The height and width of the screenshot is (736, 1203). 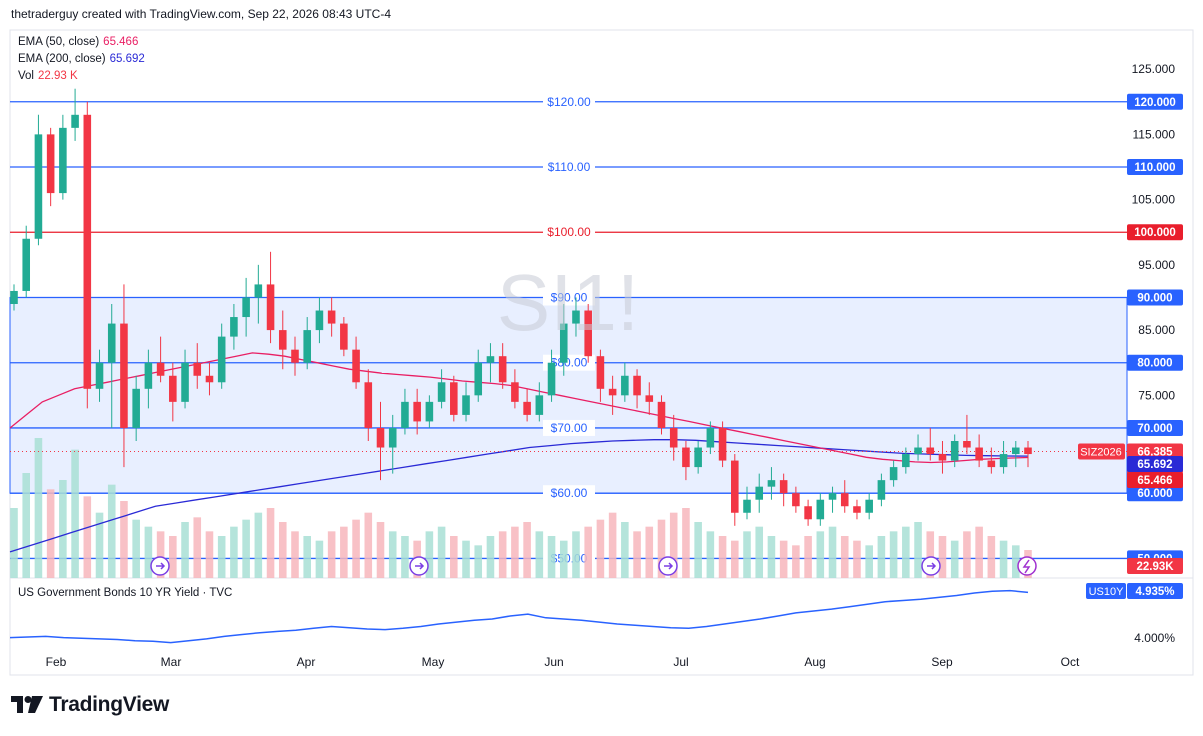 I want to click on tradingview-logo: TradingView, so click(x=90, y=705).